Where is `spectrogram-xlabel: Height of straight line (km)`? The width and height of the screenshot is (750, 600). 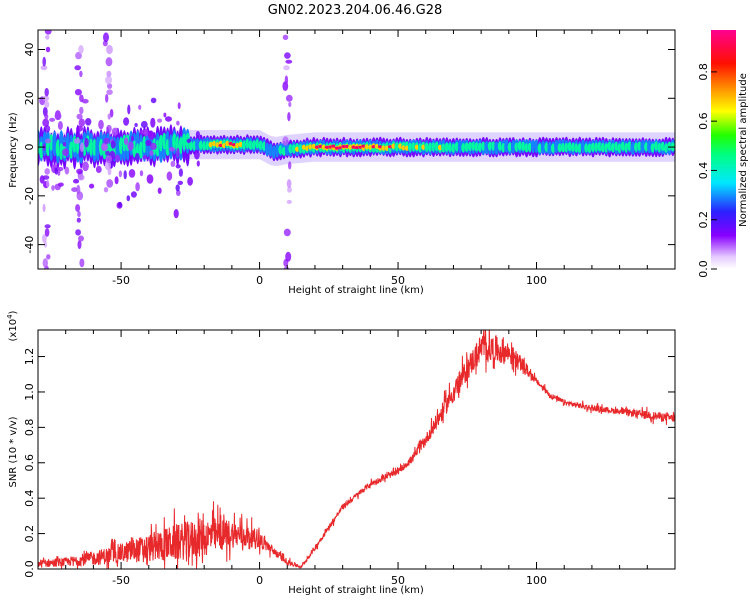
spectrogram-xlabel: Height of straight line (km) is located at coordinates (356, 290).